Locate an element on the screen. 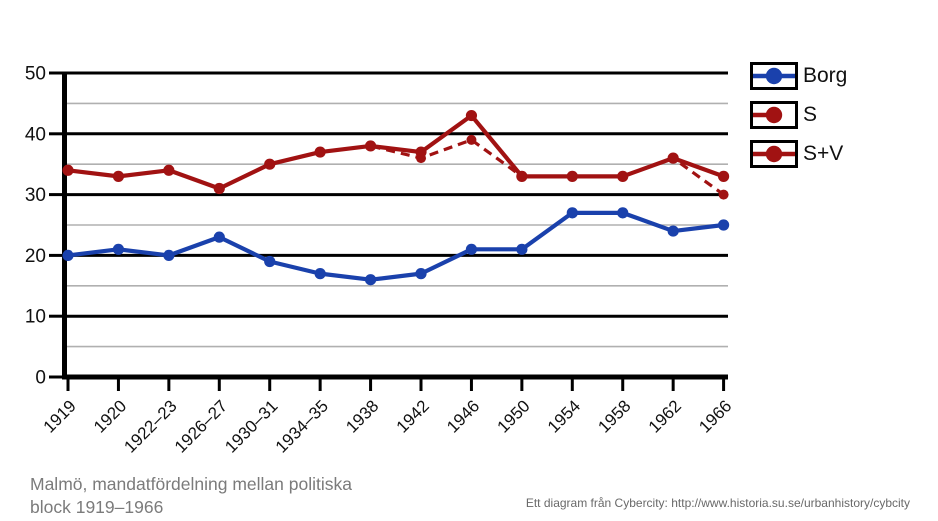  legend-label-s: S is located at coordinates (810, 114).